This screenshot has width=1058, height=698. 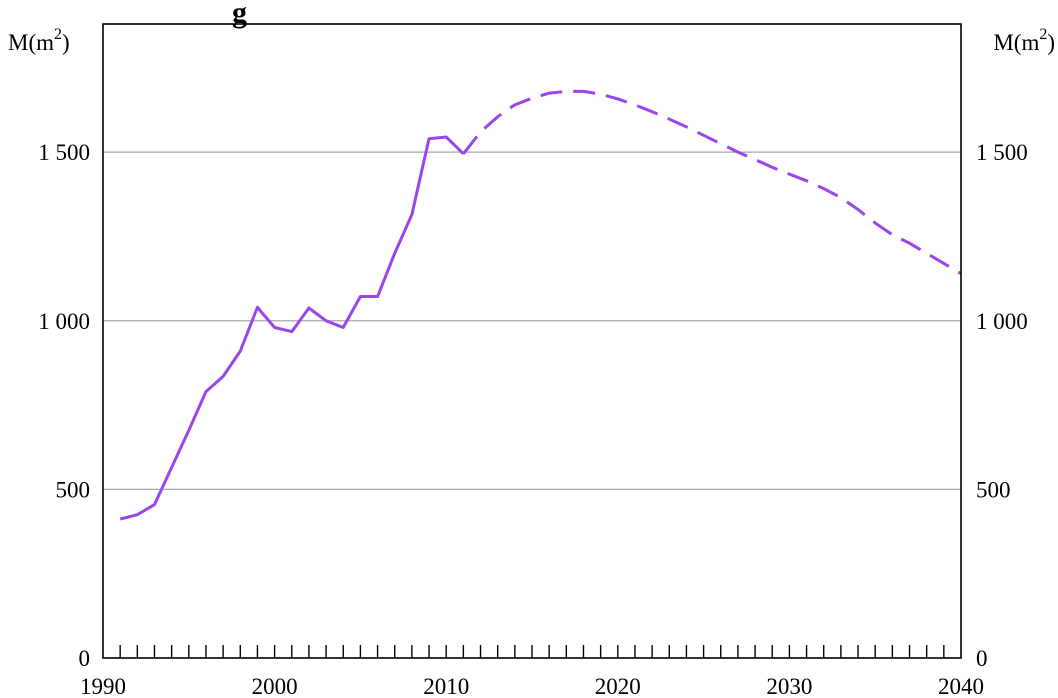 I want to click on x-tick-label-2020: 2020, so click(x=618, y=686).